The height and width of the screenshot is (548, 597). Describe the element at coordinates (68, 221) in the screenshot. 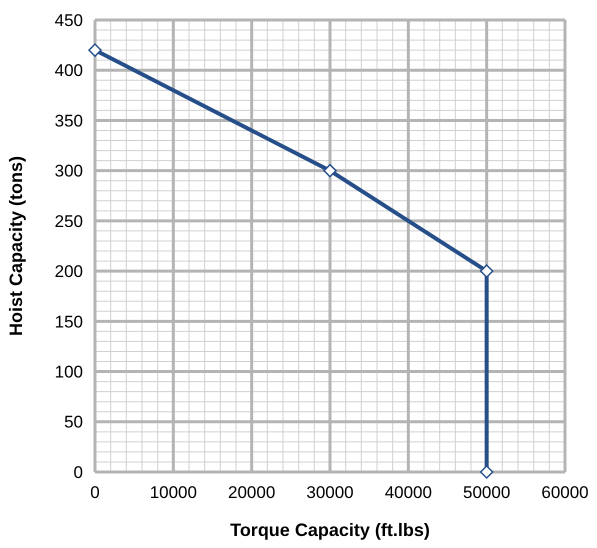

I see `y-tick-label: 250` at that location.